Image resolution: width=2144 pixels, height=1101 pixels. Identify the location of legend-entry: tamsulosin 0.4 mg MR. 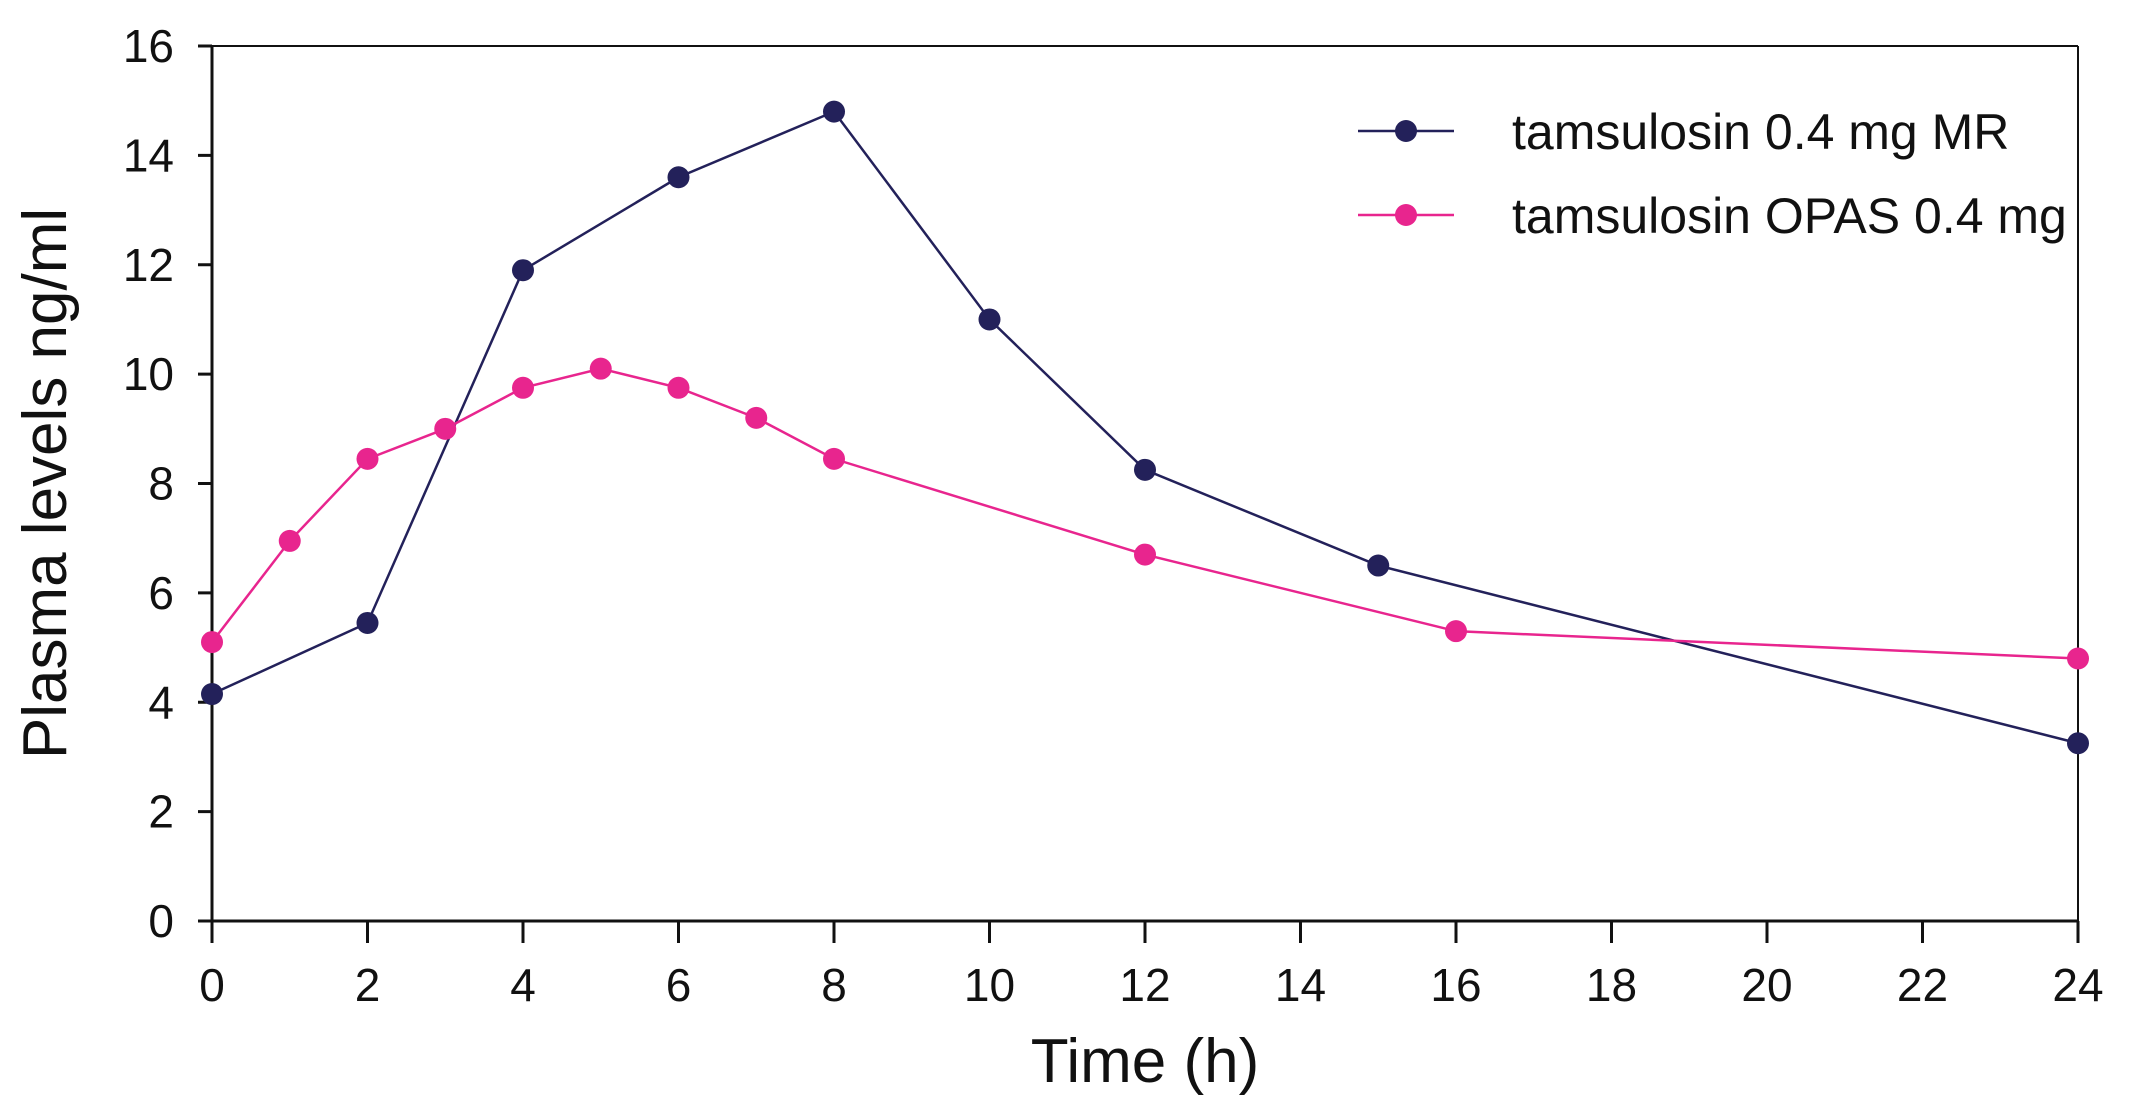
(1683, 132).